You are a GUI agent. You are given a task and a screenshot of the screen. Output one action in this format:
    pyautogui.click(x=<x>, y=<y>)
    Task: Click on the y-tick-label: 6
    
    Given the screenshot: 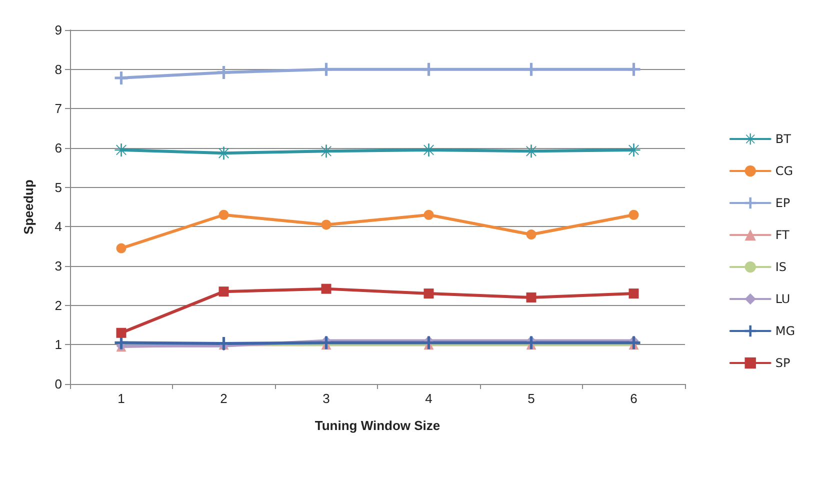 What is the action you would take?
    pyautogui.click(x=58, y=148)
    